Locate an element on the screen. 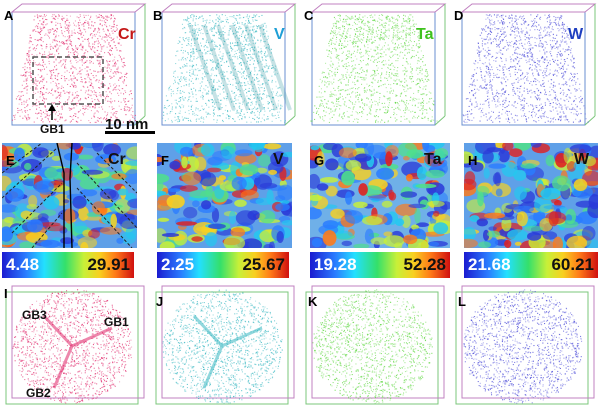 This screenshot has height=409, width=600. atom-disc-k is located at coordinates (372, 346).